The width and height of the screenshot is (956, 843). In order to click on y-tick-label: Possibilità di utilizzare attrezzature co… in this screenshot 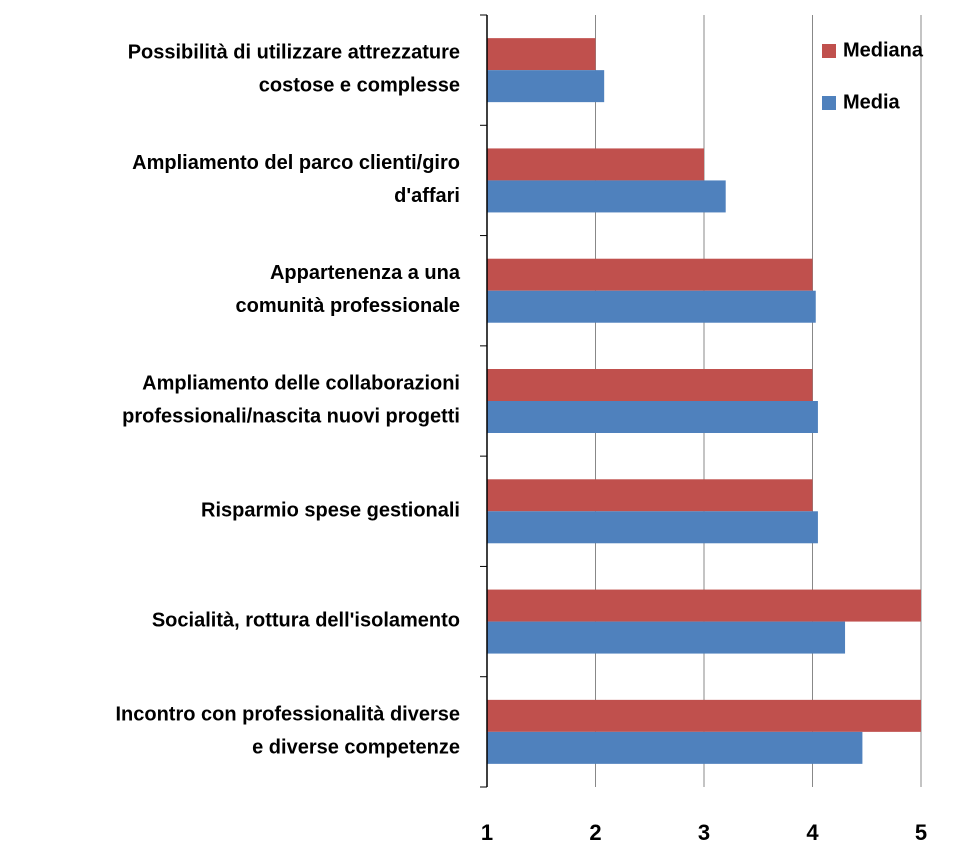, I will do `click(294, 69)`.